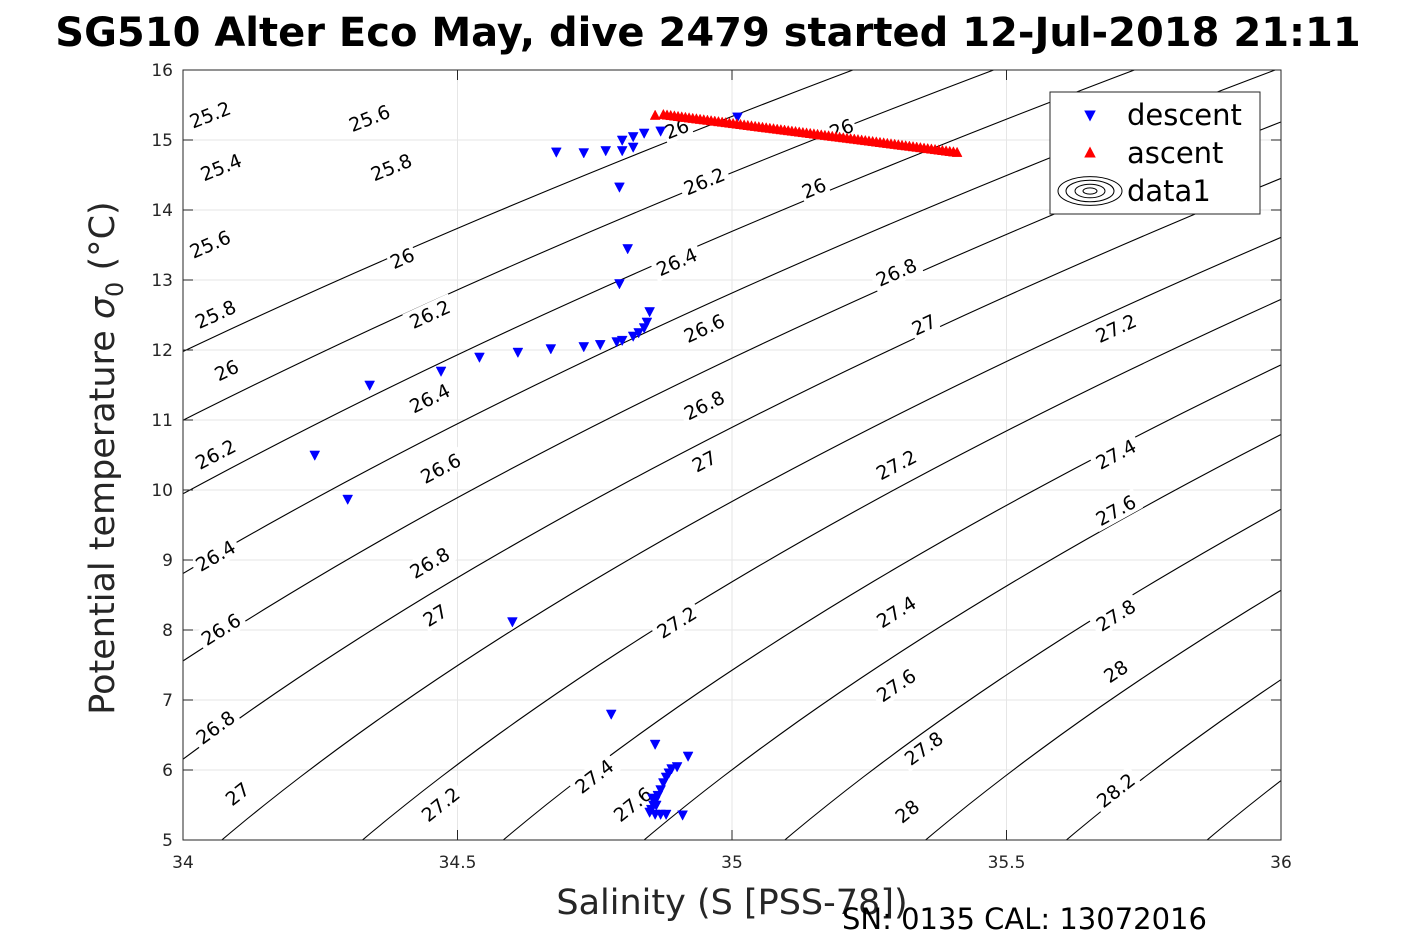 Image resolution: width=1417 pixels, height=945 pixels. Describe the element at coordinates (1184, 115) in the screenshot. I see `legend-label: descent` at that location.